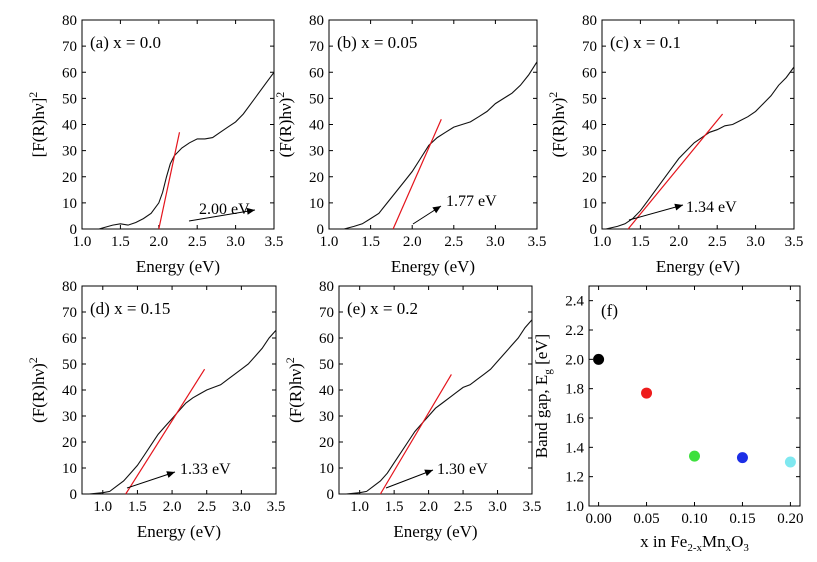  I want to click on band-gap-annotation: 2.00 eV, so click(224, 209).